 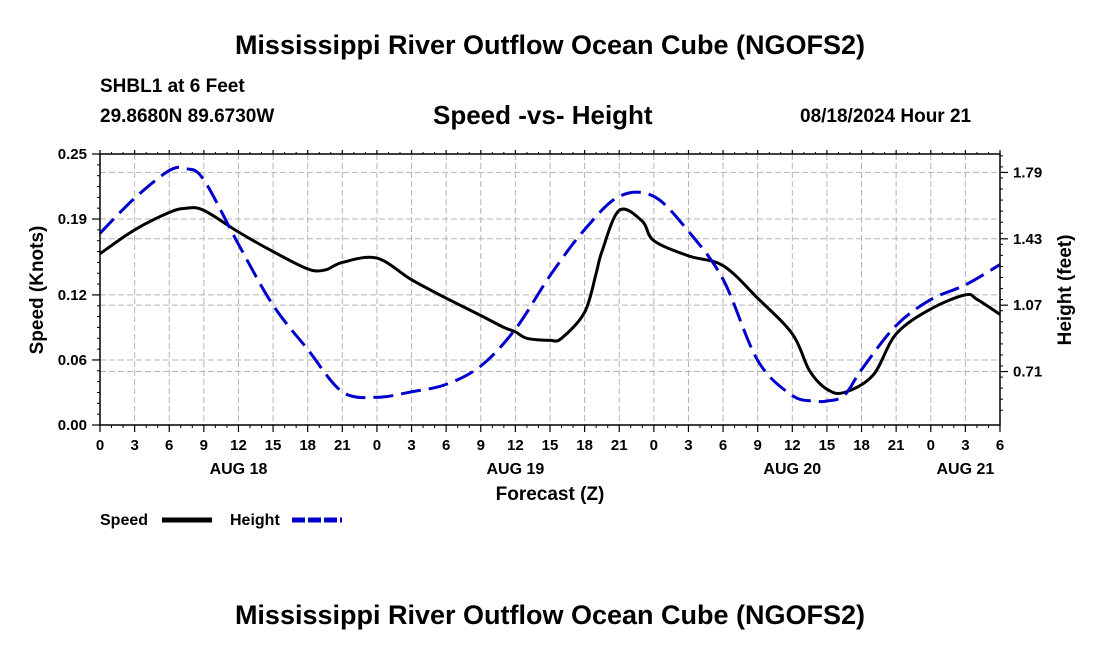 I want to click on y-left-tick-label: 0.12, so click(x=72, y=295).